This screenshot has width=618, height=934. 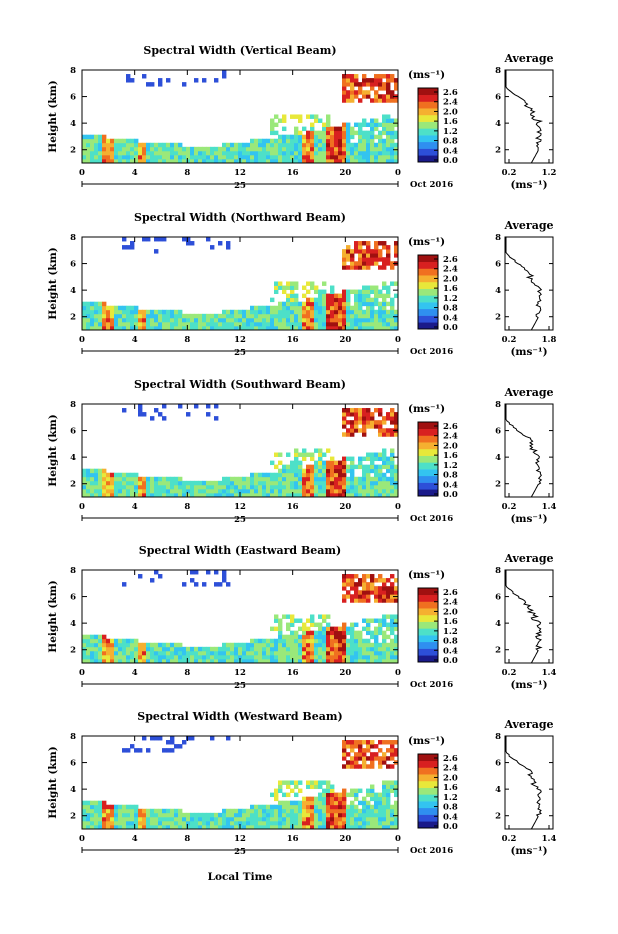 What do you see at coordinates (450, 808) in the screenshot?
I see `colorbar-tick-label: 0.8` at bounding box center [450, 808].